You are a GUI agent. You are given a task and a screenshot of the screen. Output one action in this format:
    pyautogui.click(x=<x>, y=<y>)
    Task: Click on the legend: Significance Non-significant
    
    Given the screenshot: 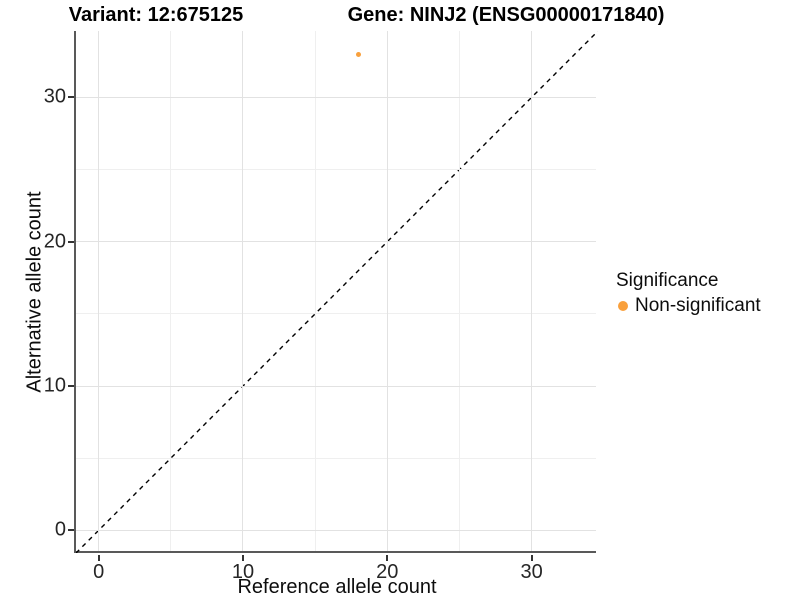 What is the action you would take?
    pyautogui.click(x=688, y=294)
    